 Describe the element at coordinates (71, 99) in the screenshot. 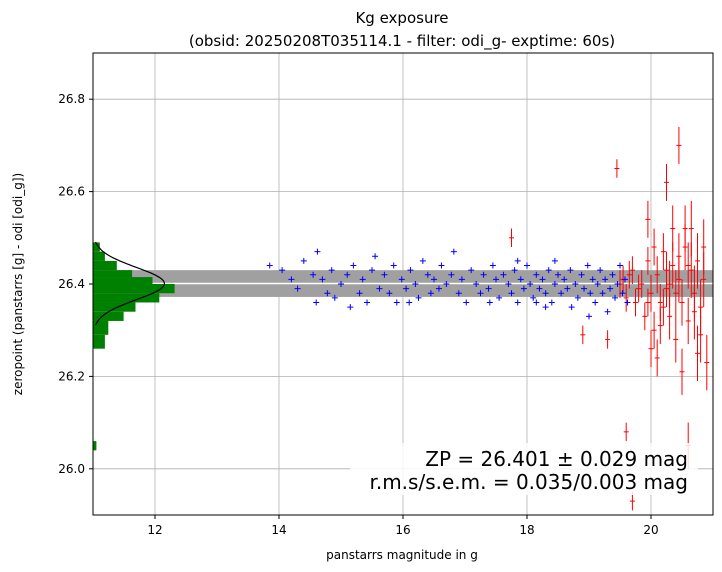

I see `y-tick-label: 26.8` at that location.